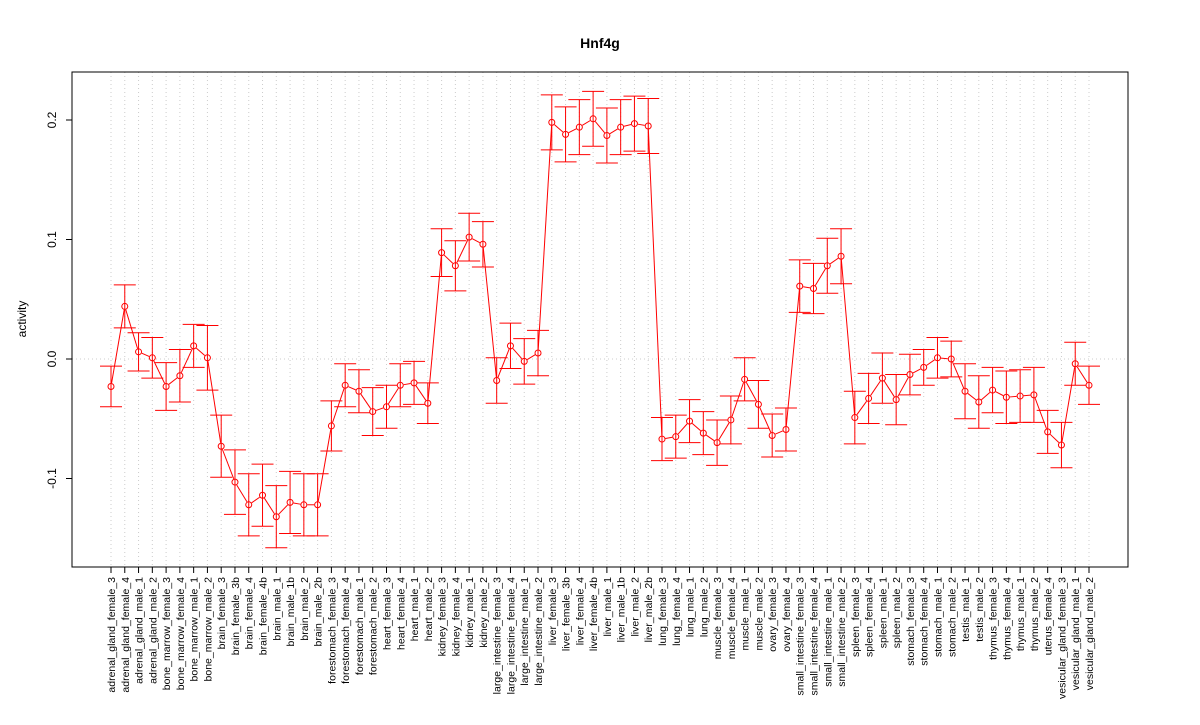 The height and width of the screenshot is (725, 1200). I want to click on x-tick-label: muscle_male_1, so click(746, 614).